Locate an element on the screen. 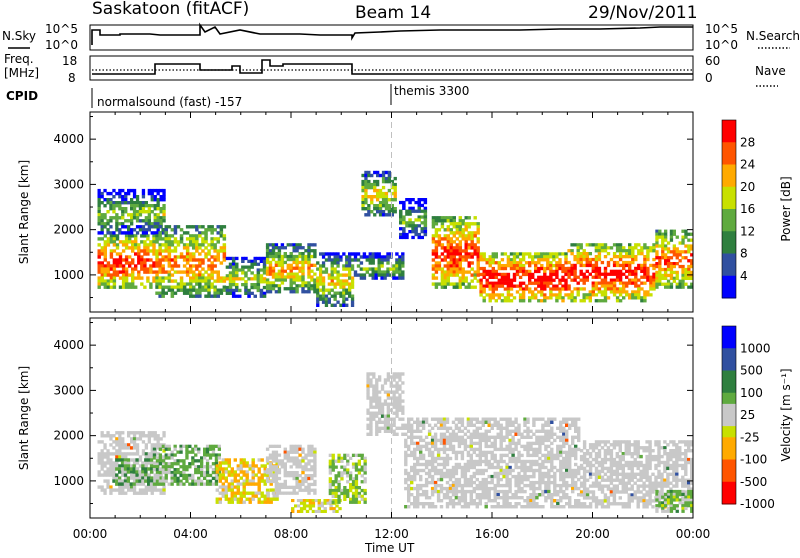  y-tick-label: 2000 is located at coordinates (68, 230).